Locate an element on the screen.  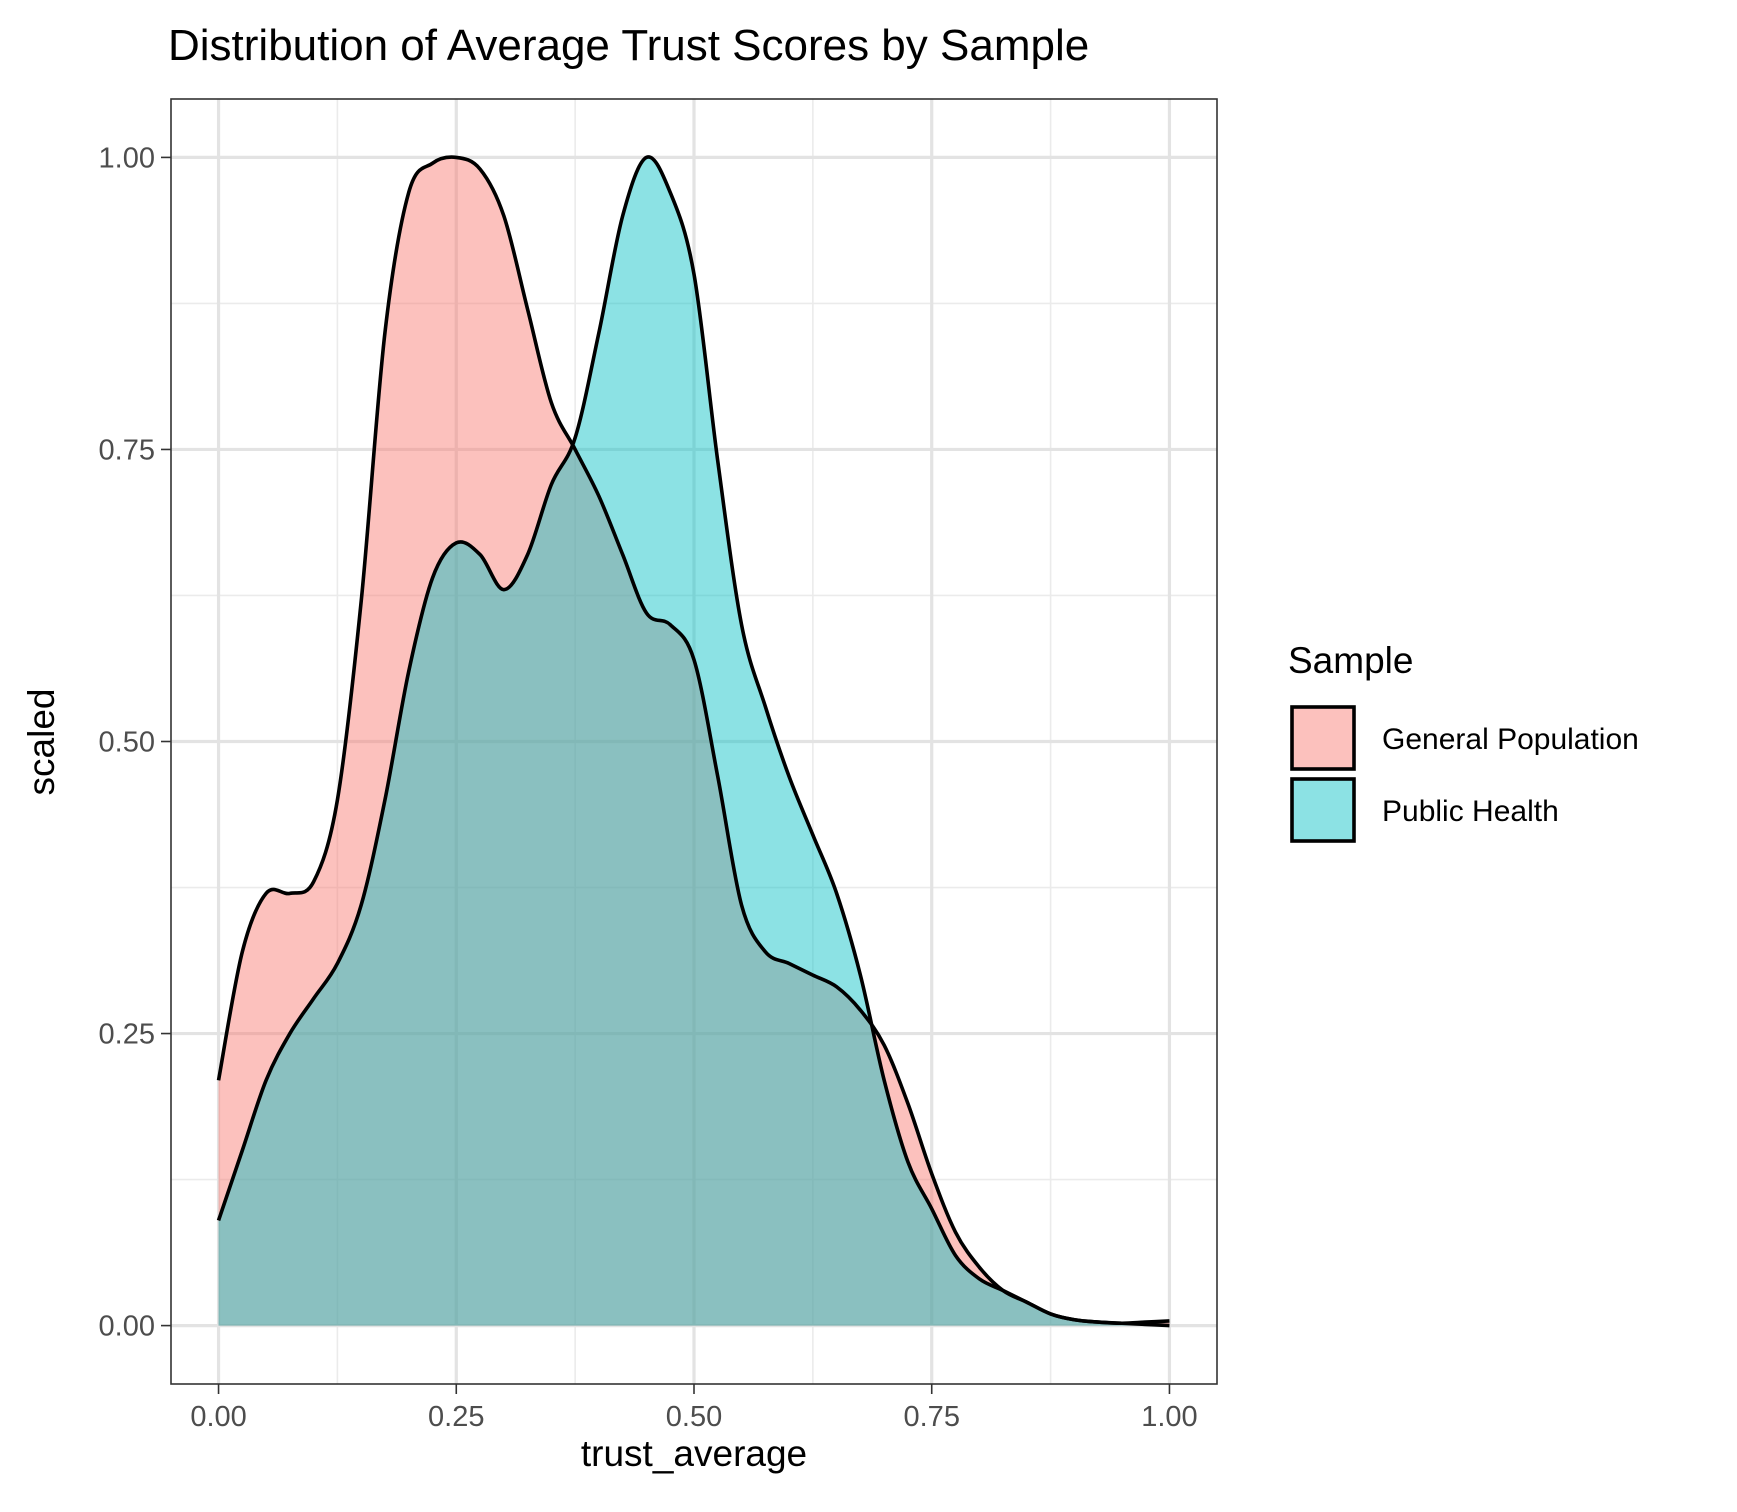
y-tick-label: 0.25 is located at coordinates (127, 1035).